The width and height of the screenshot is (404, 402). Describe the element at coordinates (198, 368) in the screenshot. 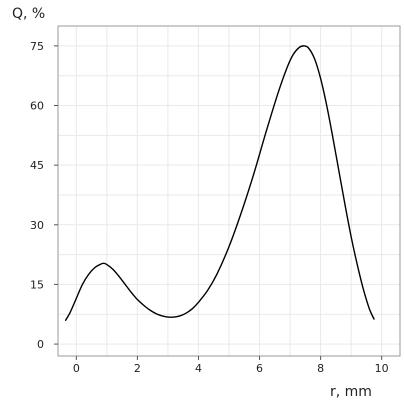

I see `x-tick-label: 4` at that location.